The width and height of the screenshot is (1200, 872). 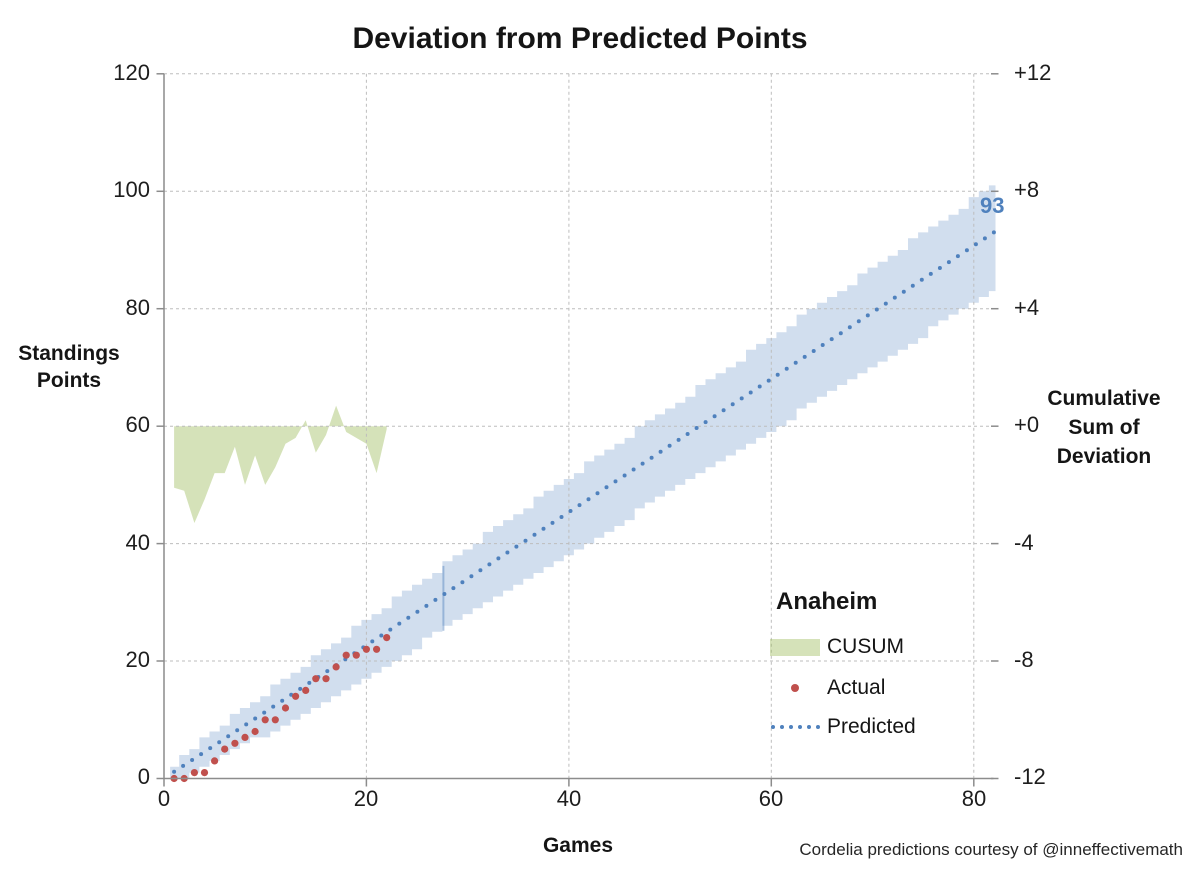 What do you see at coordinates (871, 726) in the screenshot?
I see `legend-item-label: Predicted` at bounding box center [871, 726].